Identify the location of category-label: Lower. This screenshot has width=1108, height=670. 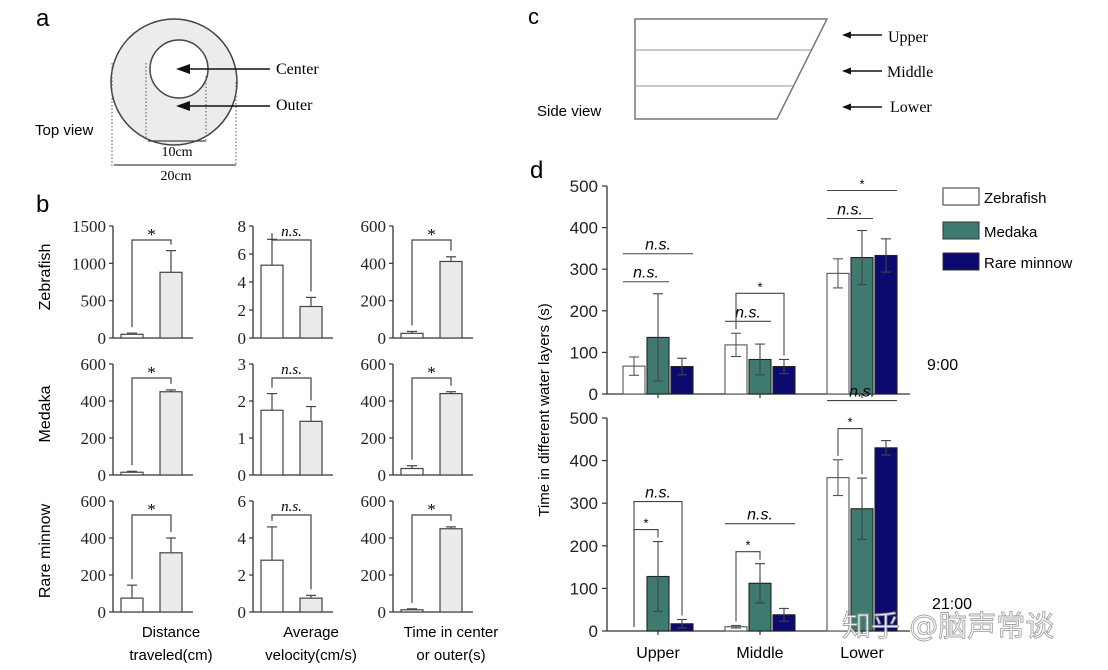
(862, 653).